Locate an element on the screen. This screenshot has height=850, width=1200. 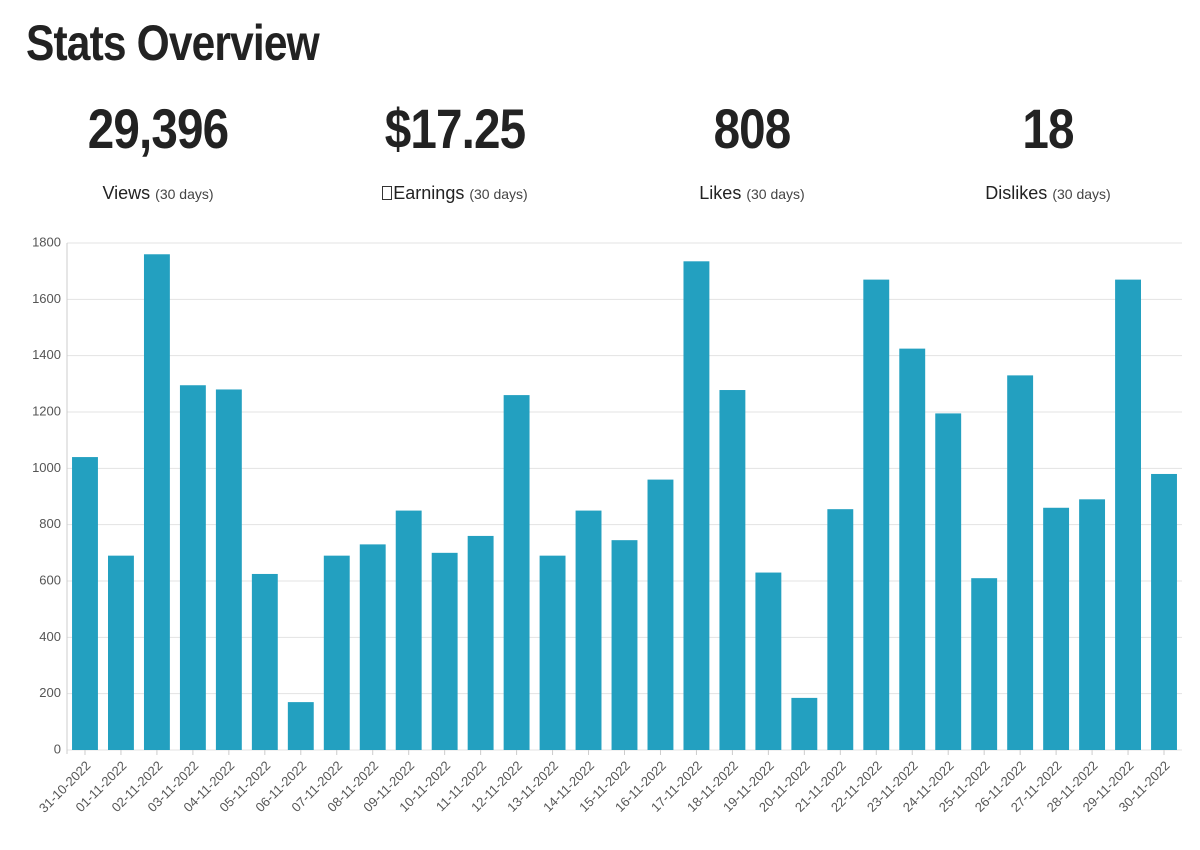
y-tick-label: 800 is located at coordinates (50, 523).